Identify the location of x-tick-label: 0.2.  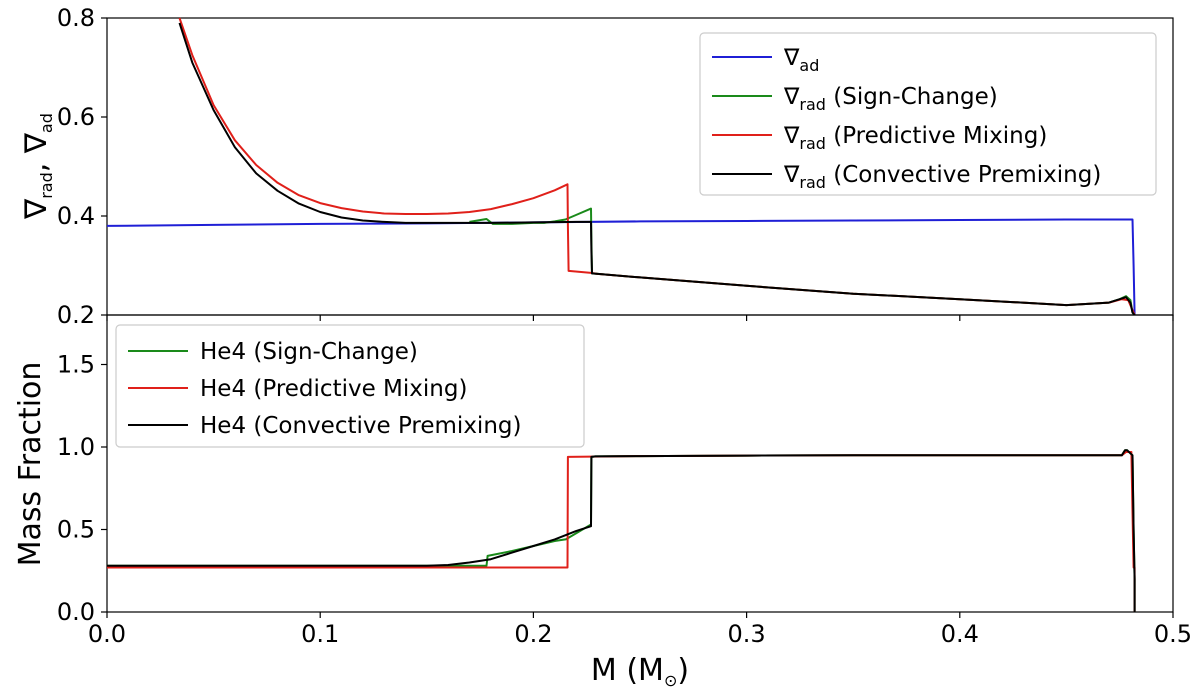
(533, 634).